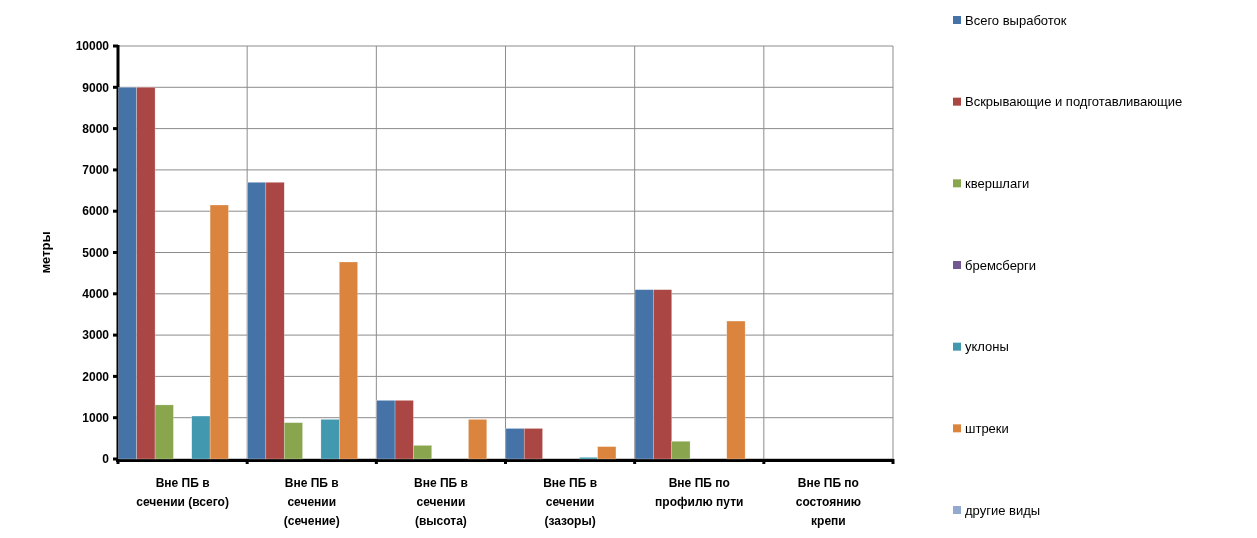 The width and height of the screenshot is (1257, 538). Describe the element at coordinates (96, 294) in the screenshot. I see `y-tick-label: 4000` at that location.